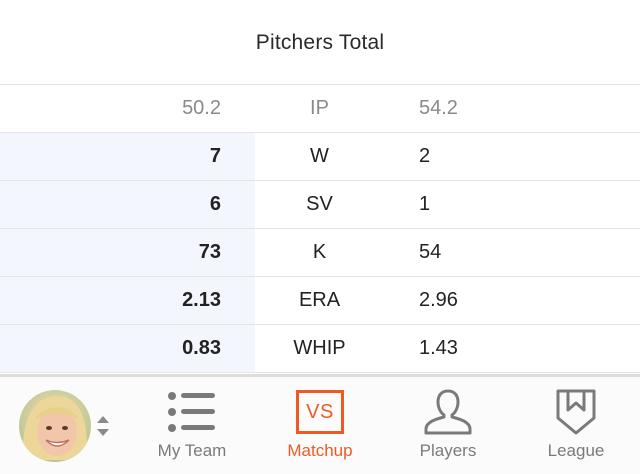  What do you see at coordinates (127, 204) in the screenshot?
I see `team-a-value: 6` at bounding box center [127, 204].